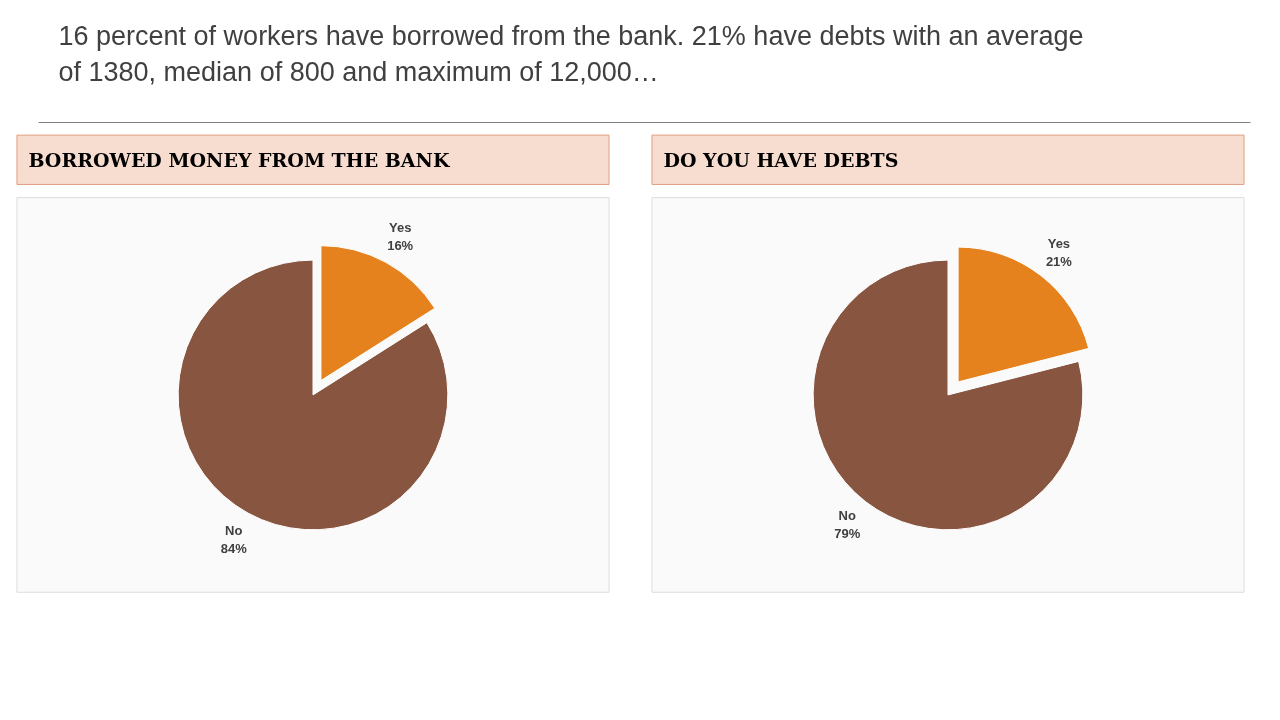 This screenshot has height=720, width=1280. What do you see at coordinates (847, 534) in the screenshot?
I see `data-label: 79%` at bounding box center [847, 534].